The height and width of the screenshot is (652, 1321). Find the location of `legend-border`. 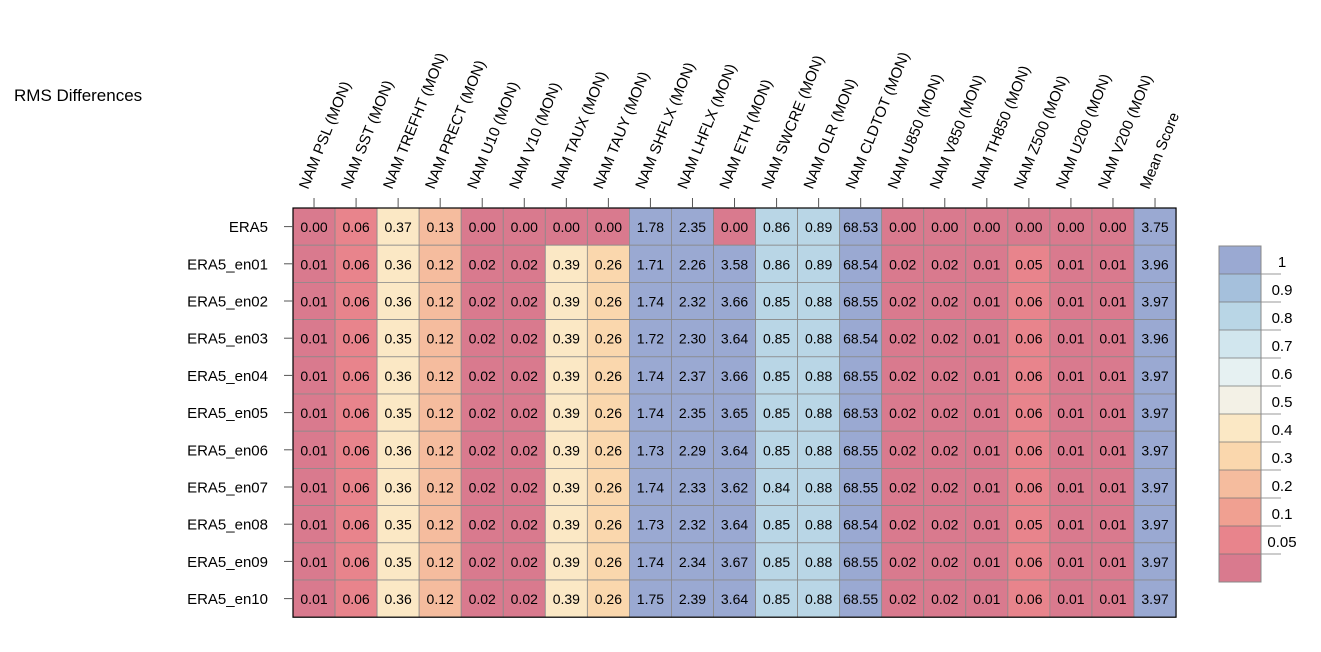

legend-border is located at coordinates (1240, 414).